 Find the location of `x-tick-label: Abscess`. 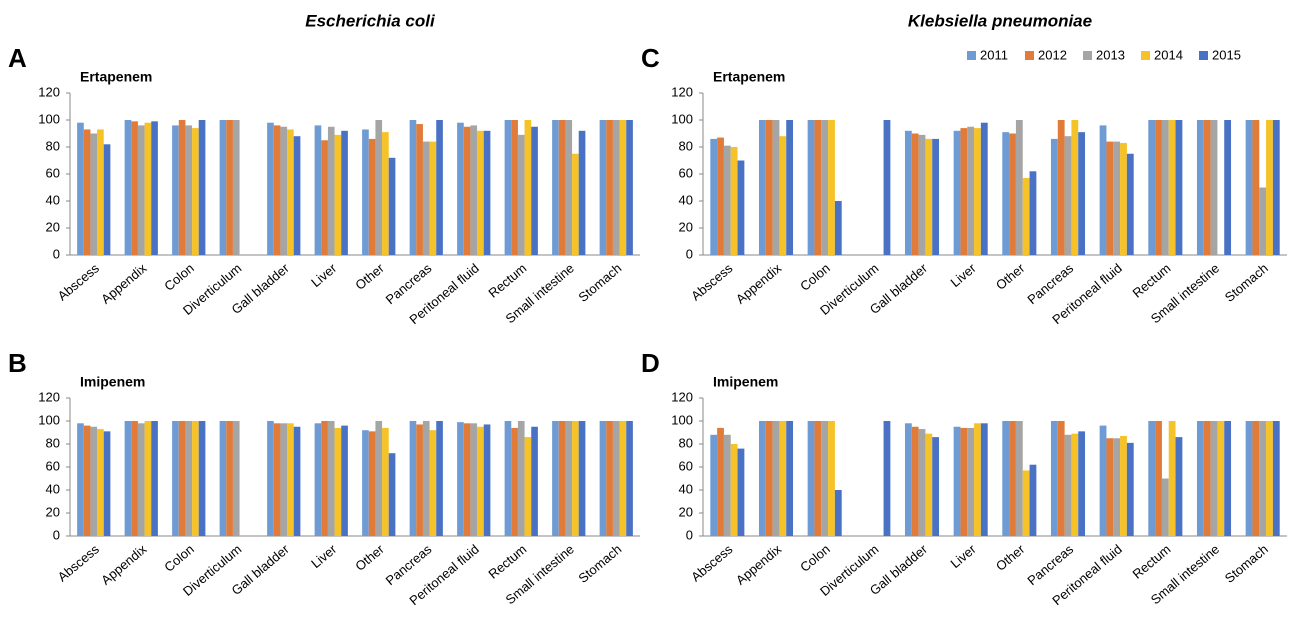

x-tick-label: Abscess is located at coordinates (79, 281).